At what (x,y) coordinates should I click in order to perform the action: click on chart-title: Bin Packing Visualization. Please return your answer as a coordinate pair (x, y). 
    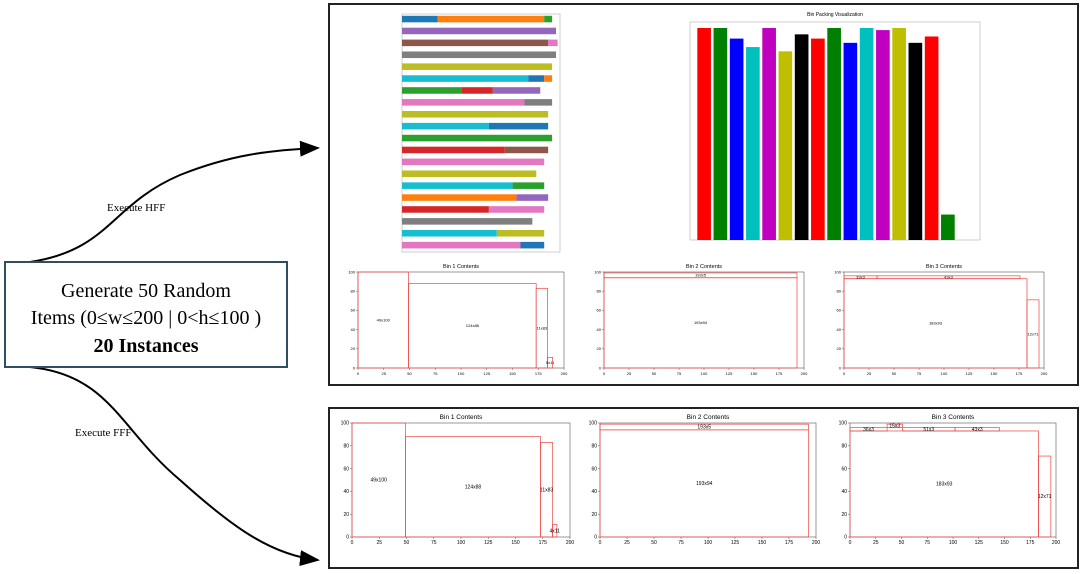
    Looking at the image, I should click on (835, 15).